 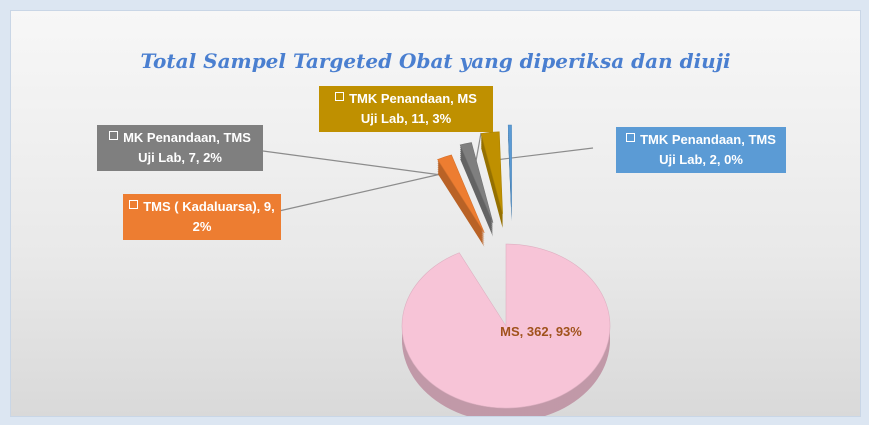 What do you see at coordinates (713, 159) in the screenshot?
I see `label-value: 2` at bounding box center [713, 159].